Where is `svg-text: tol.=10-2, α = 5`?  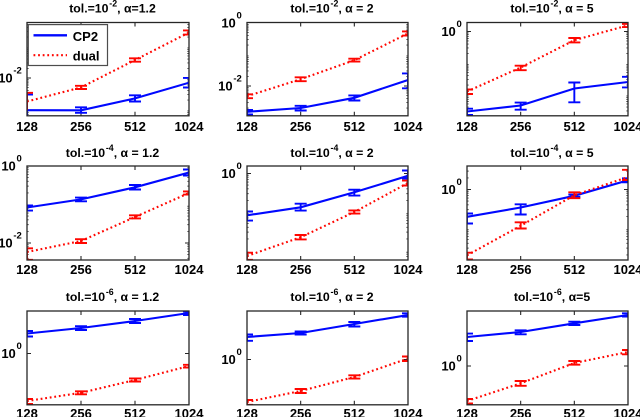 svg-text: tol.=10-2, α = 5 is located at coordinates (551, 7).